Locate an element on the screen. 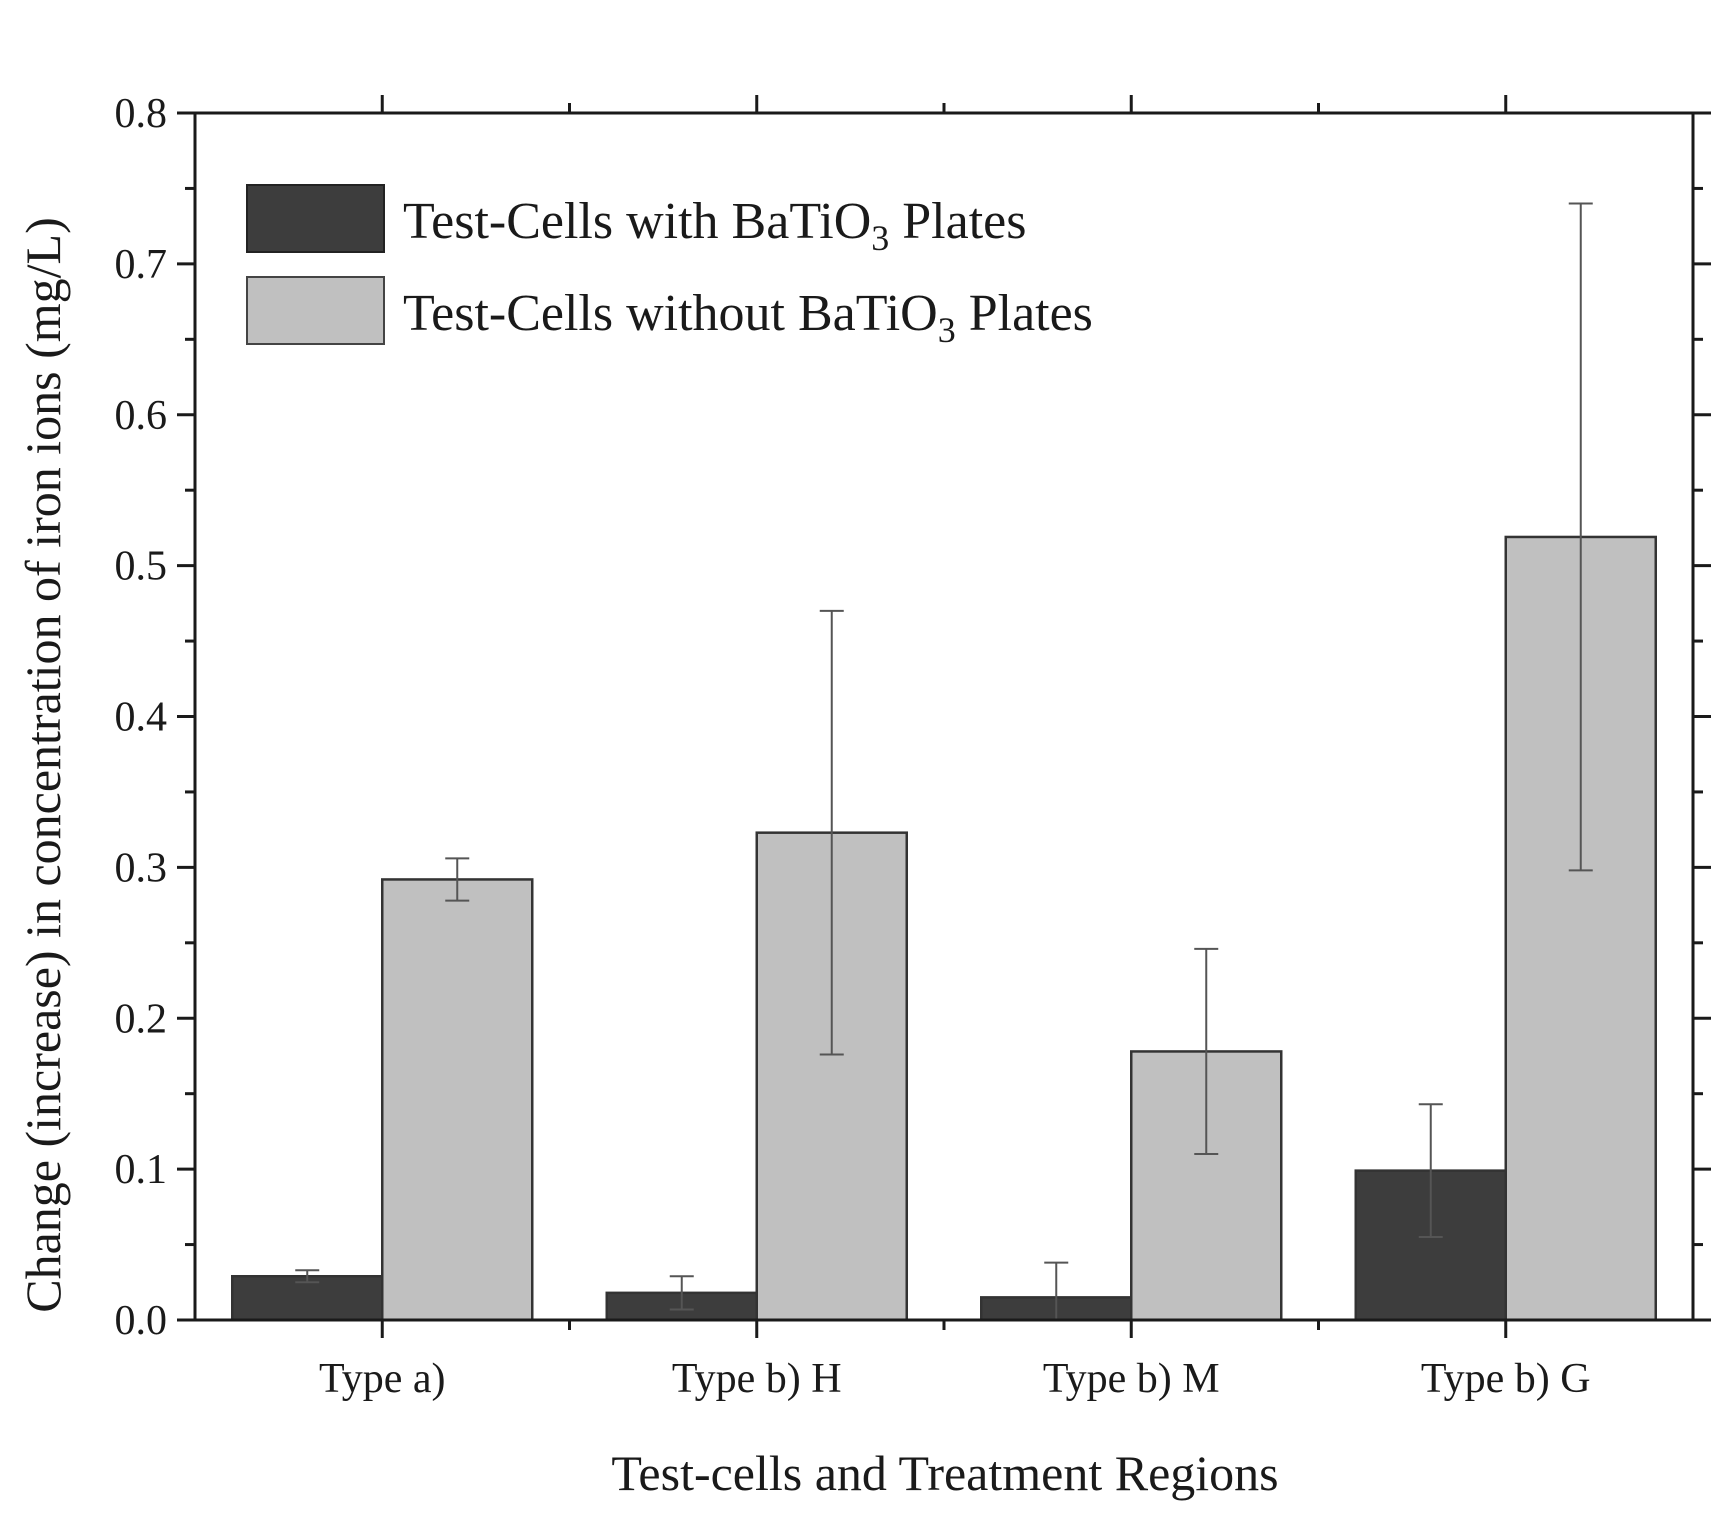 The height and width of the screenshot is (1516, 1711). x-axis-title: Test-cells and Treatment Regions is located at coordinates (944, 1473).